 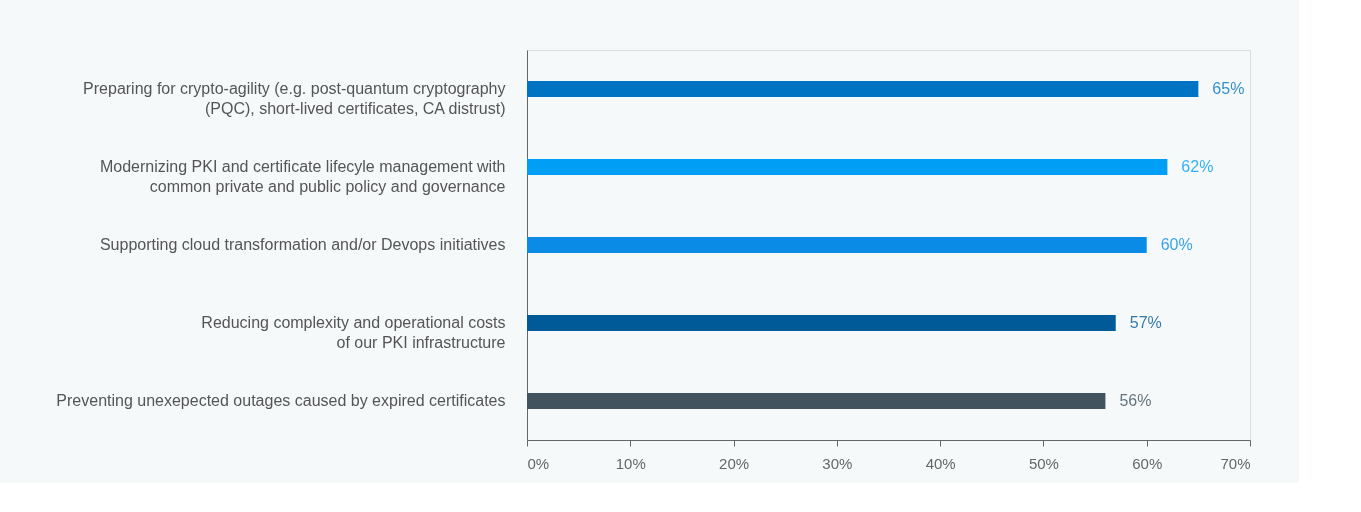 What do you see at coordinates (302, 176) in the screenshot?
I see `y-tick-label: Modernizing PKI and certificate lifecyle management with common private and public policy and governance` at bounding box center [302, 176].